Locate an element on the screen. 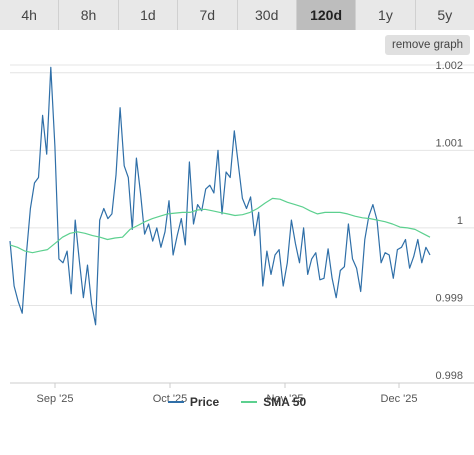 The width and height of the screenshot is (474, 455). y-tick-label: 1.001 is located at coordinates (449, 143).